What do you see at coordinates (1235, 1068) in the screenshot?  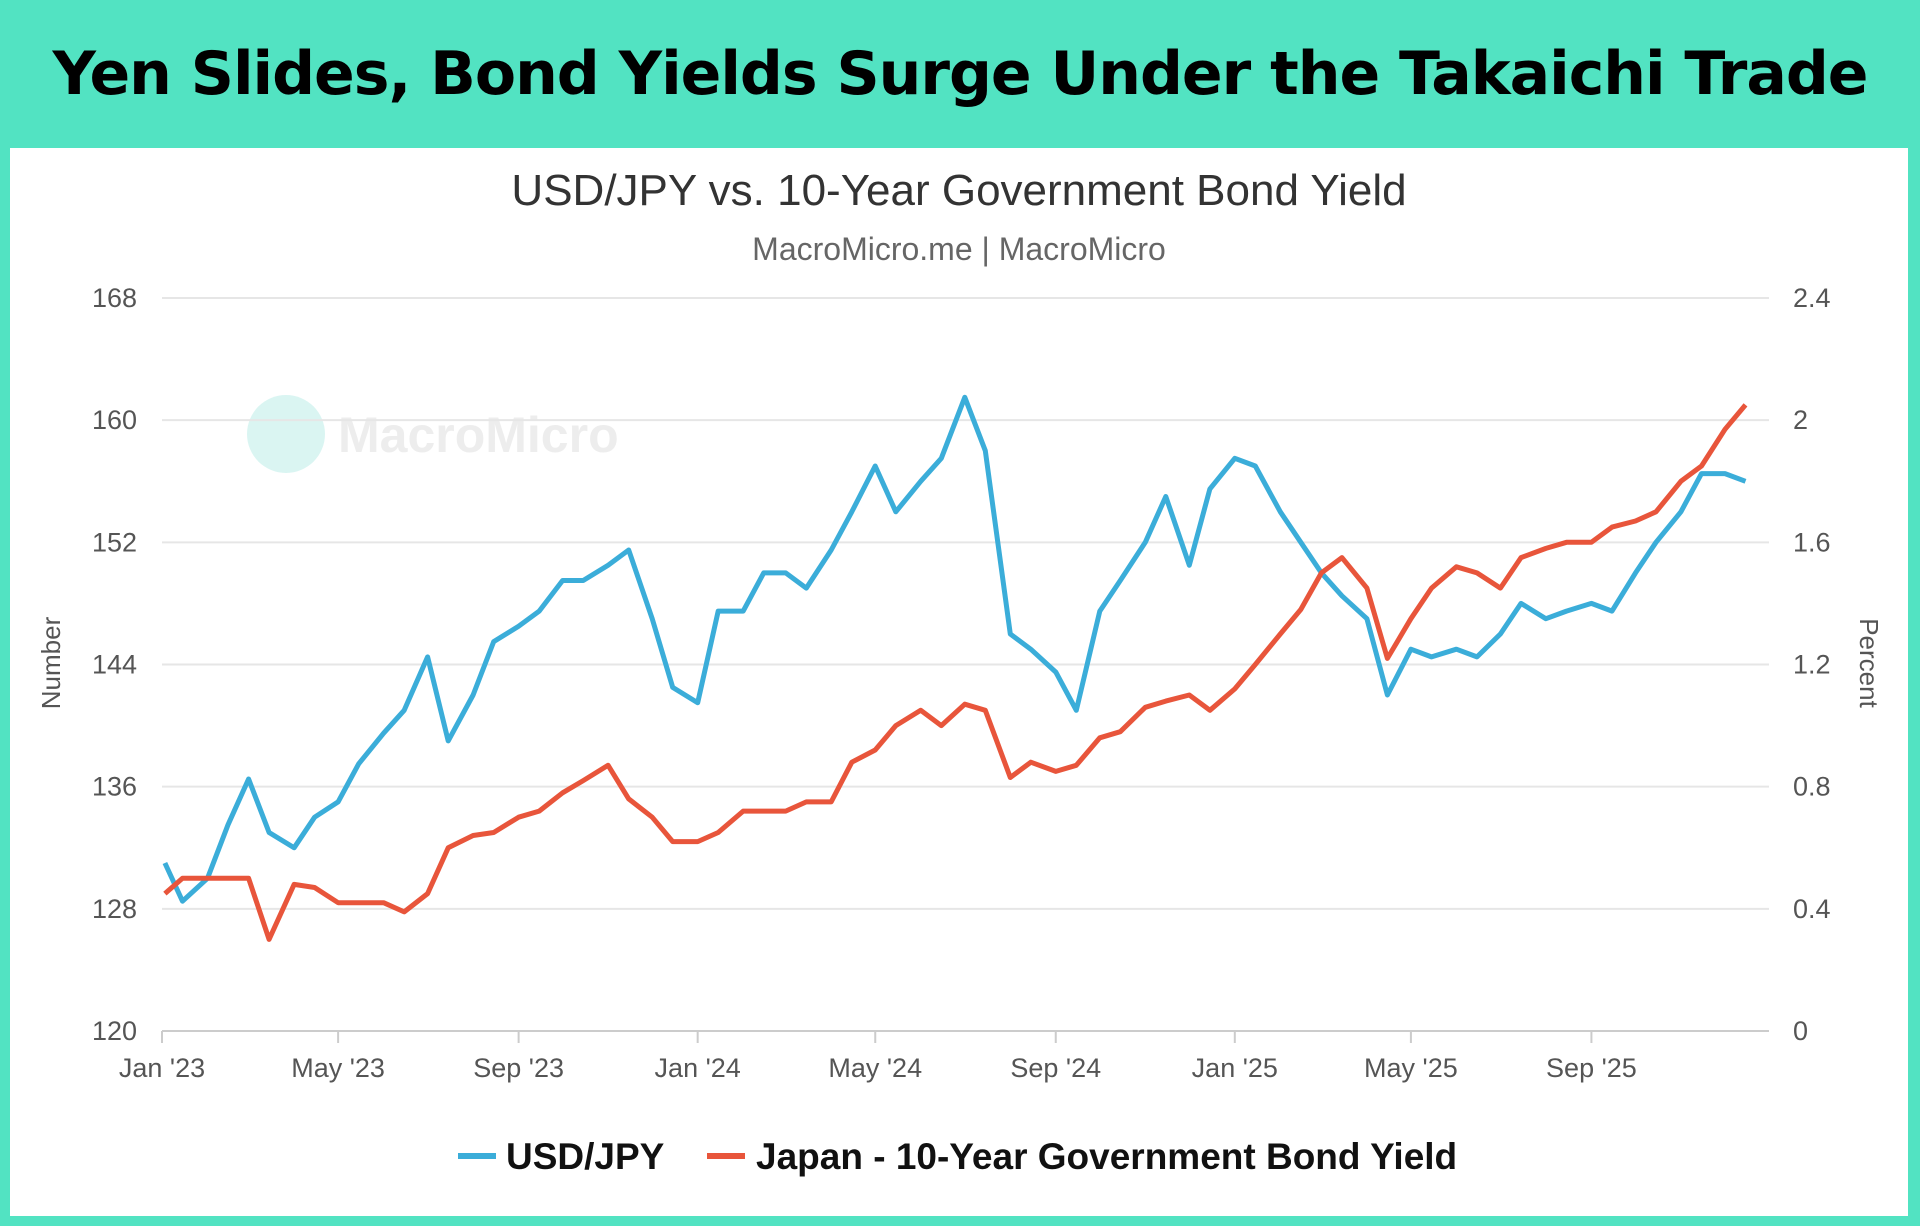 I see `x-tick-label: Jan '25` at bounding box center [1235, 1068].